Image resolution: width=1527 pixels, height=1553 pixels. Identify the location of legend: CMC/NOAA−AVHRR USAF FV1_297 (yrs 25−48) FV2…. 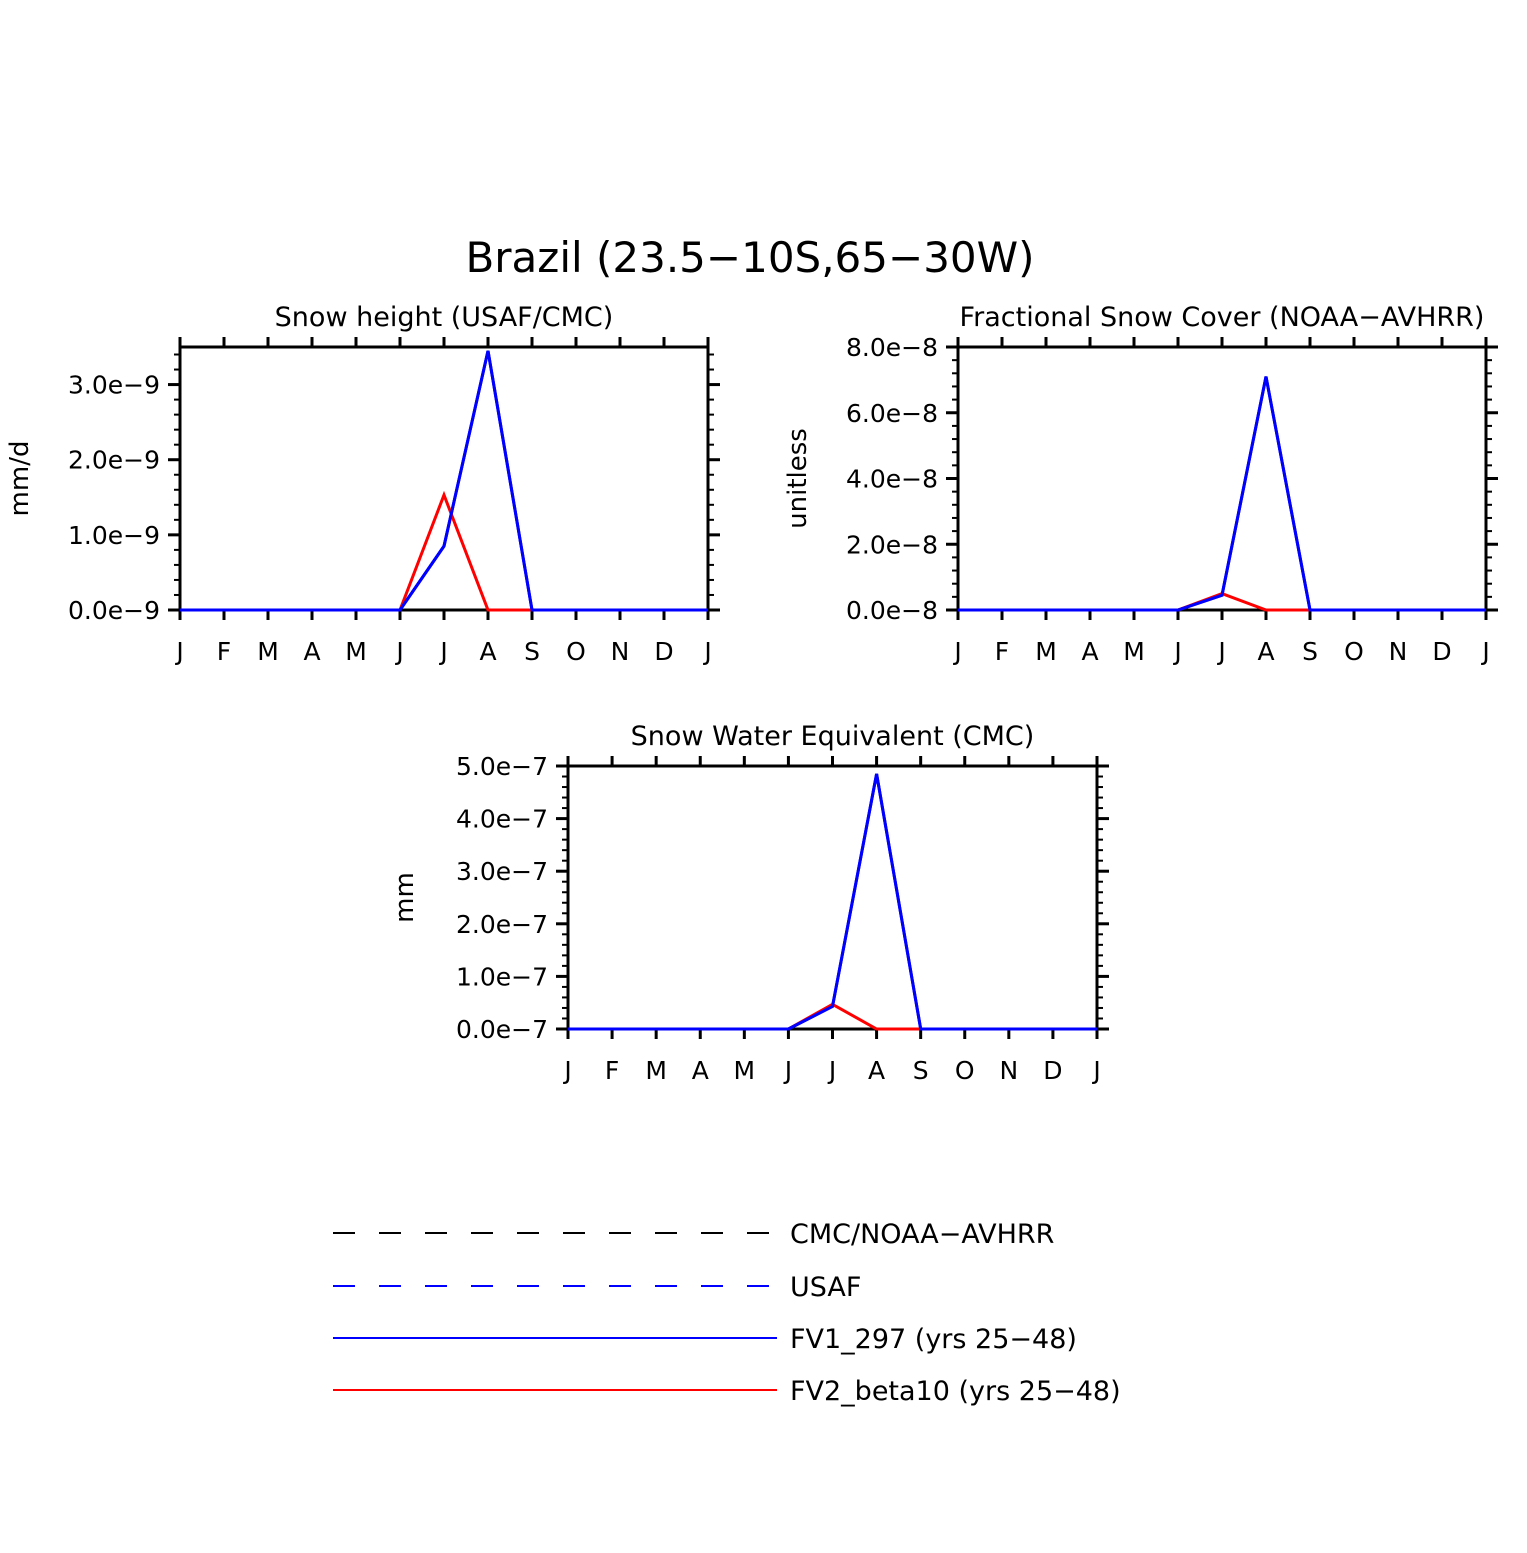
(727, 1313).